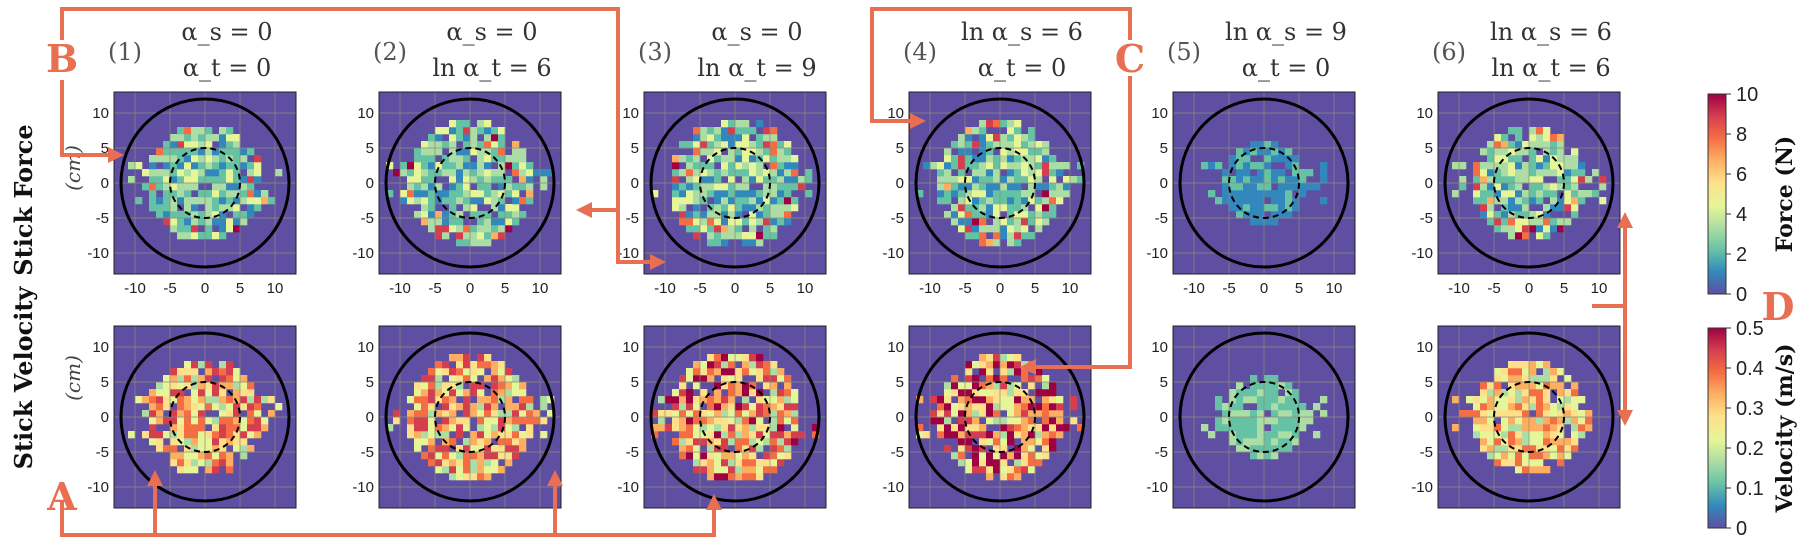  What do you see at coordinates (893, 487) in the screenshot?
I see `y-tick-label: -10` at bounding box center [893, 487].